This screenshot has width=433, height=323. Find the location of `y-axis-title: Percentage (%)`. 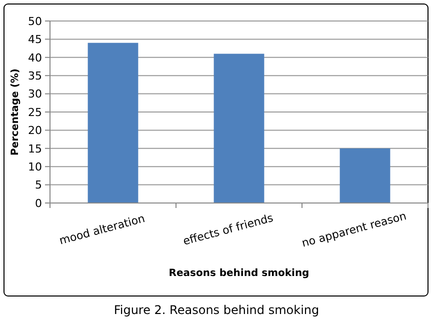

y-axis-title: Percentage (%) is located at coordinates (15, 112).